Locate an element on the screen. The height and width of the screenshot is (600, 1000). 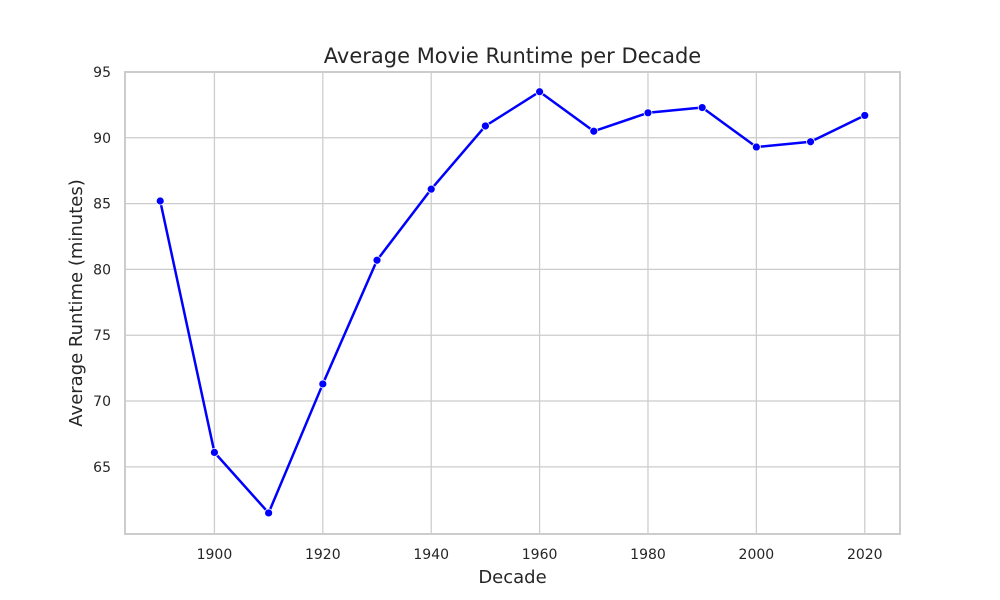
y-tick-label: 65 is located at coordinates (102, 468).